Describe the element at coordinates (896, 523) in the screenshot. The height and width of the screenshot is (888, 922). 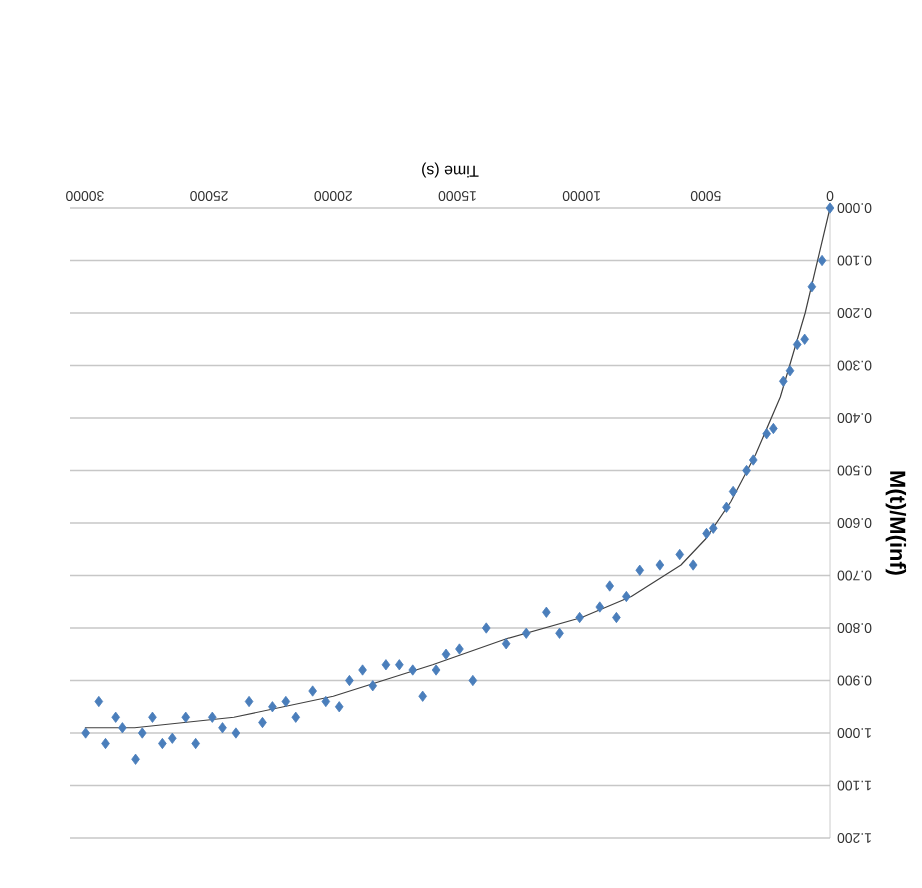
I see `y-axis-title: M(t)/M(inf)` at that location.